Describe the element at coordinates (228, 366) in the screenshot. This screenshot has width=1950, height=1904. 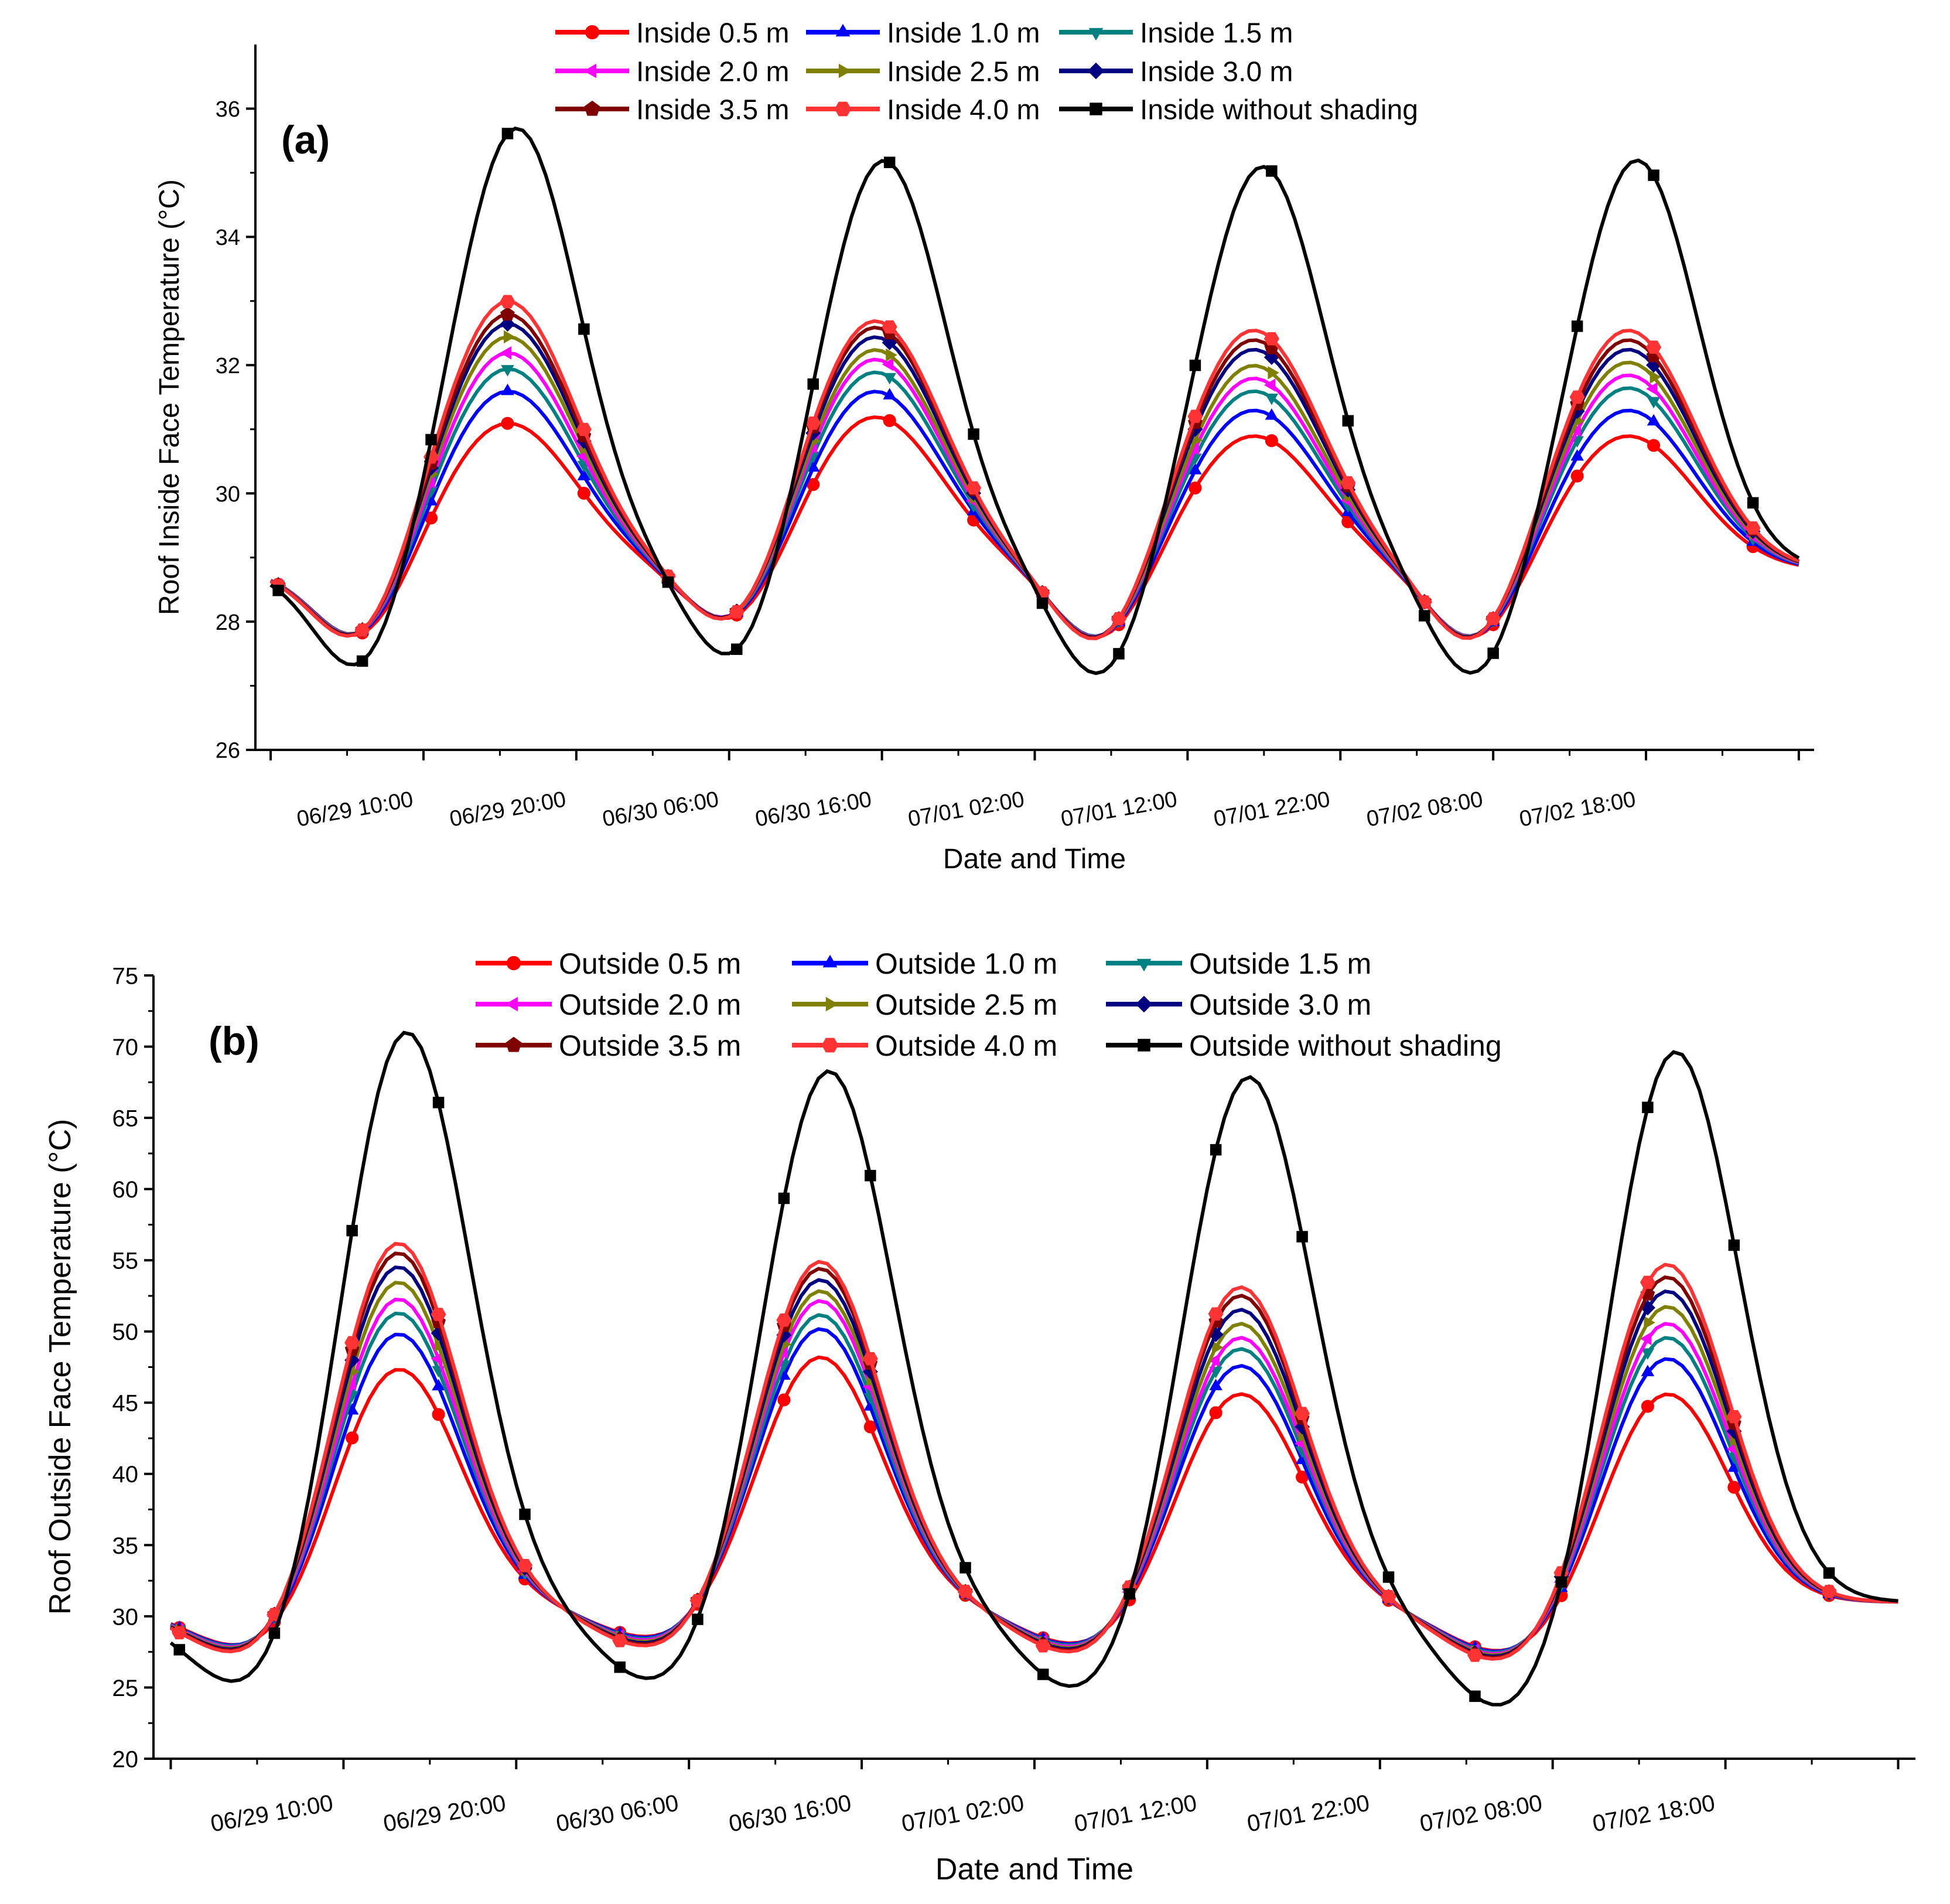
I see `y-tick-label: 32` at that location.